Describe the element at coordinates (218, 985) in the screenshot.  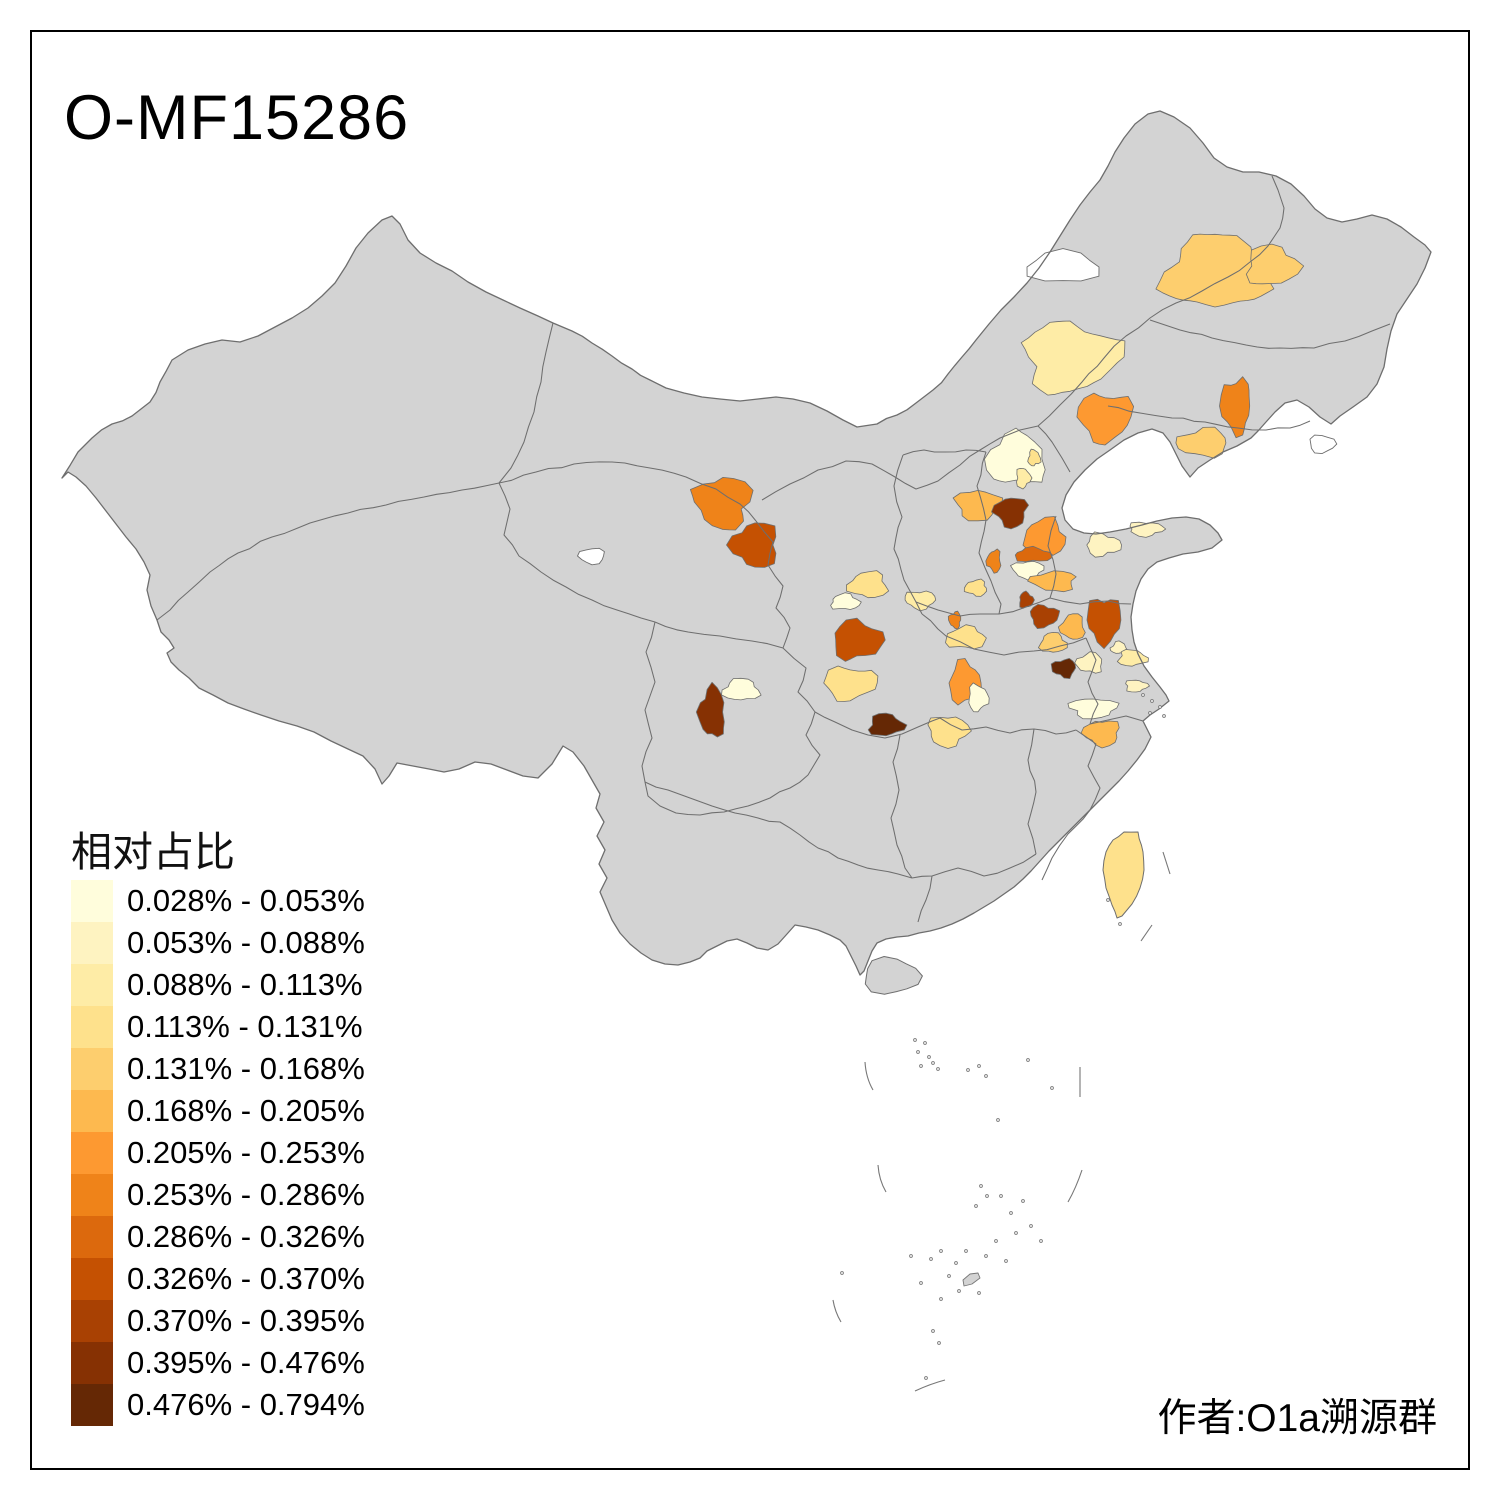
I see `legend-row: 0.088% - 0.113%` at that location.